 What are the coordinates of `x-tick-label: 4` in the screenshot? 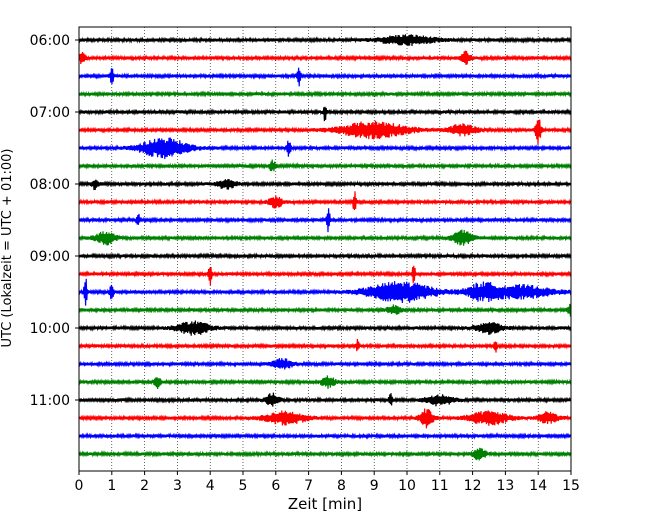 It's located at (210, 486).